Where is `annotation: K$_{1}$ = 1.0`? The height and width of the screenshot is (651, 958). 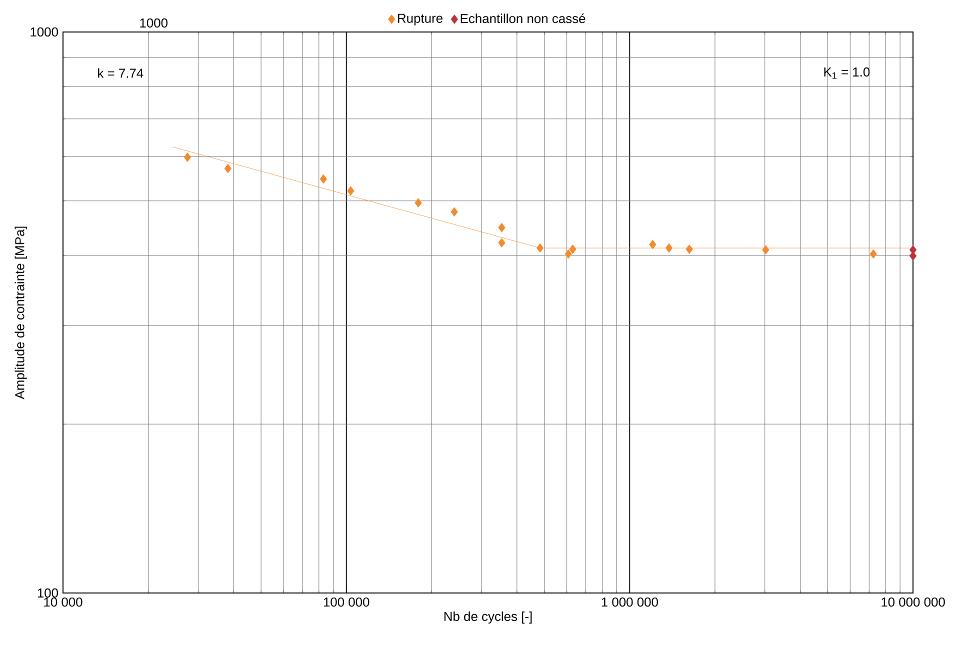
annotation: K$_{1}$ = 1.0 is located at coordinates (847, 73).